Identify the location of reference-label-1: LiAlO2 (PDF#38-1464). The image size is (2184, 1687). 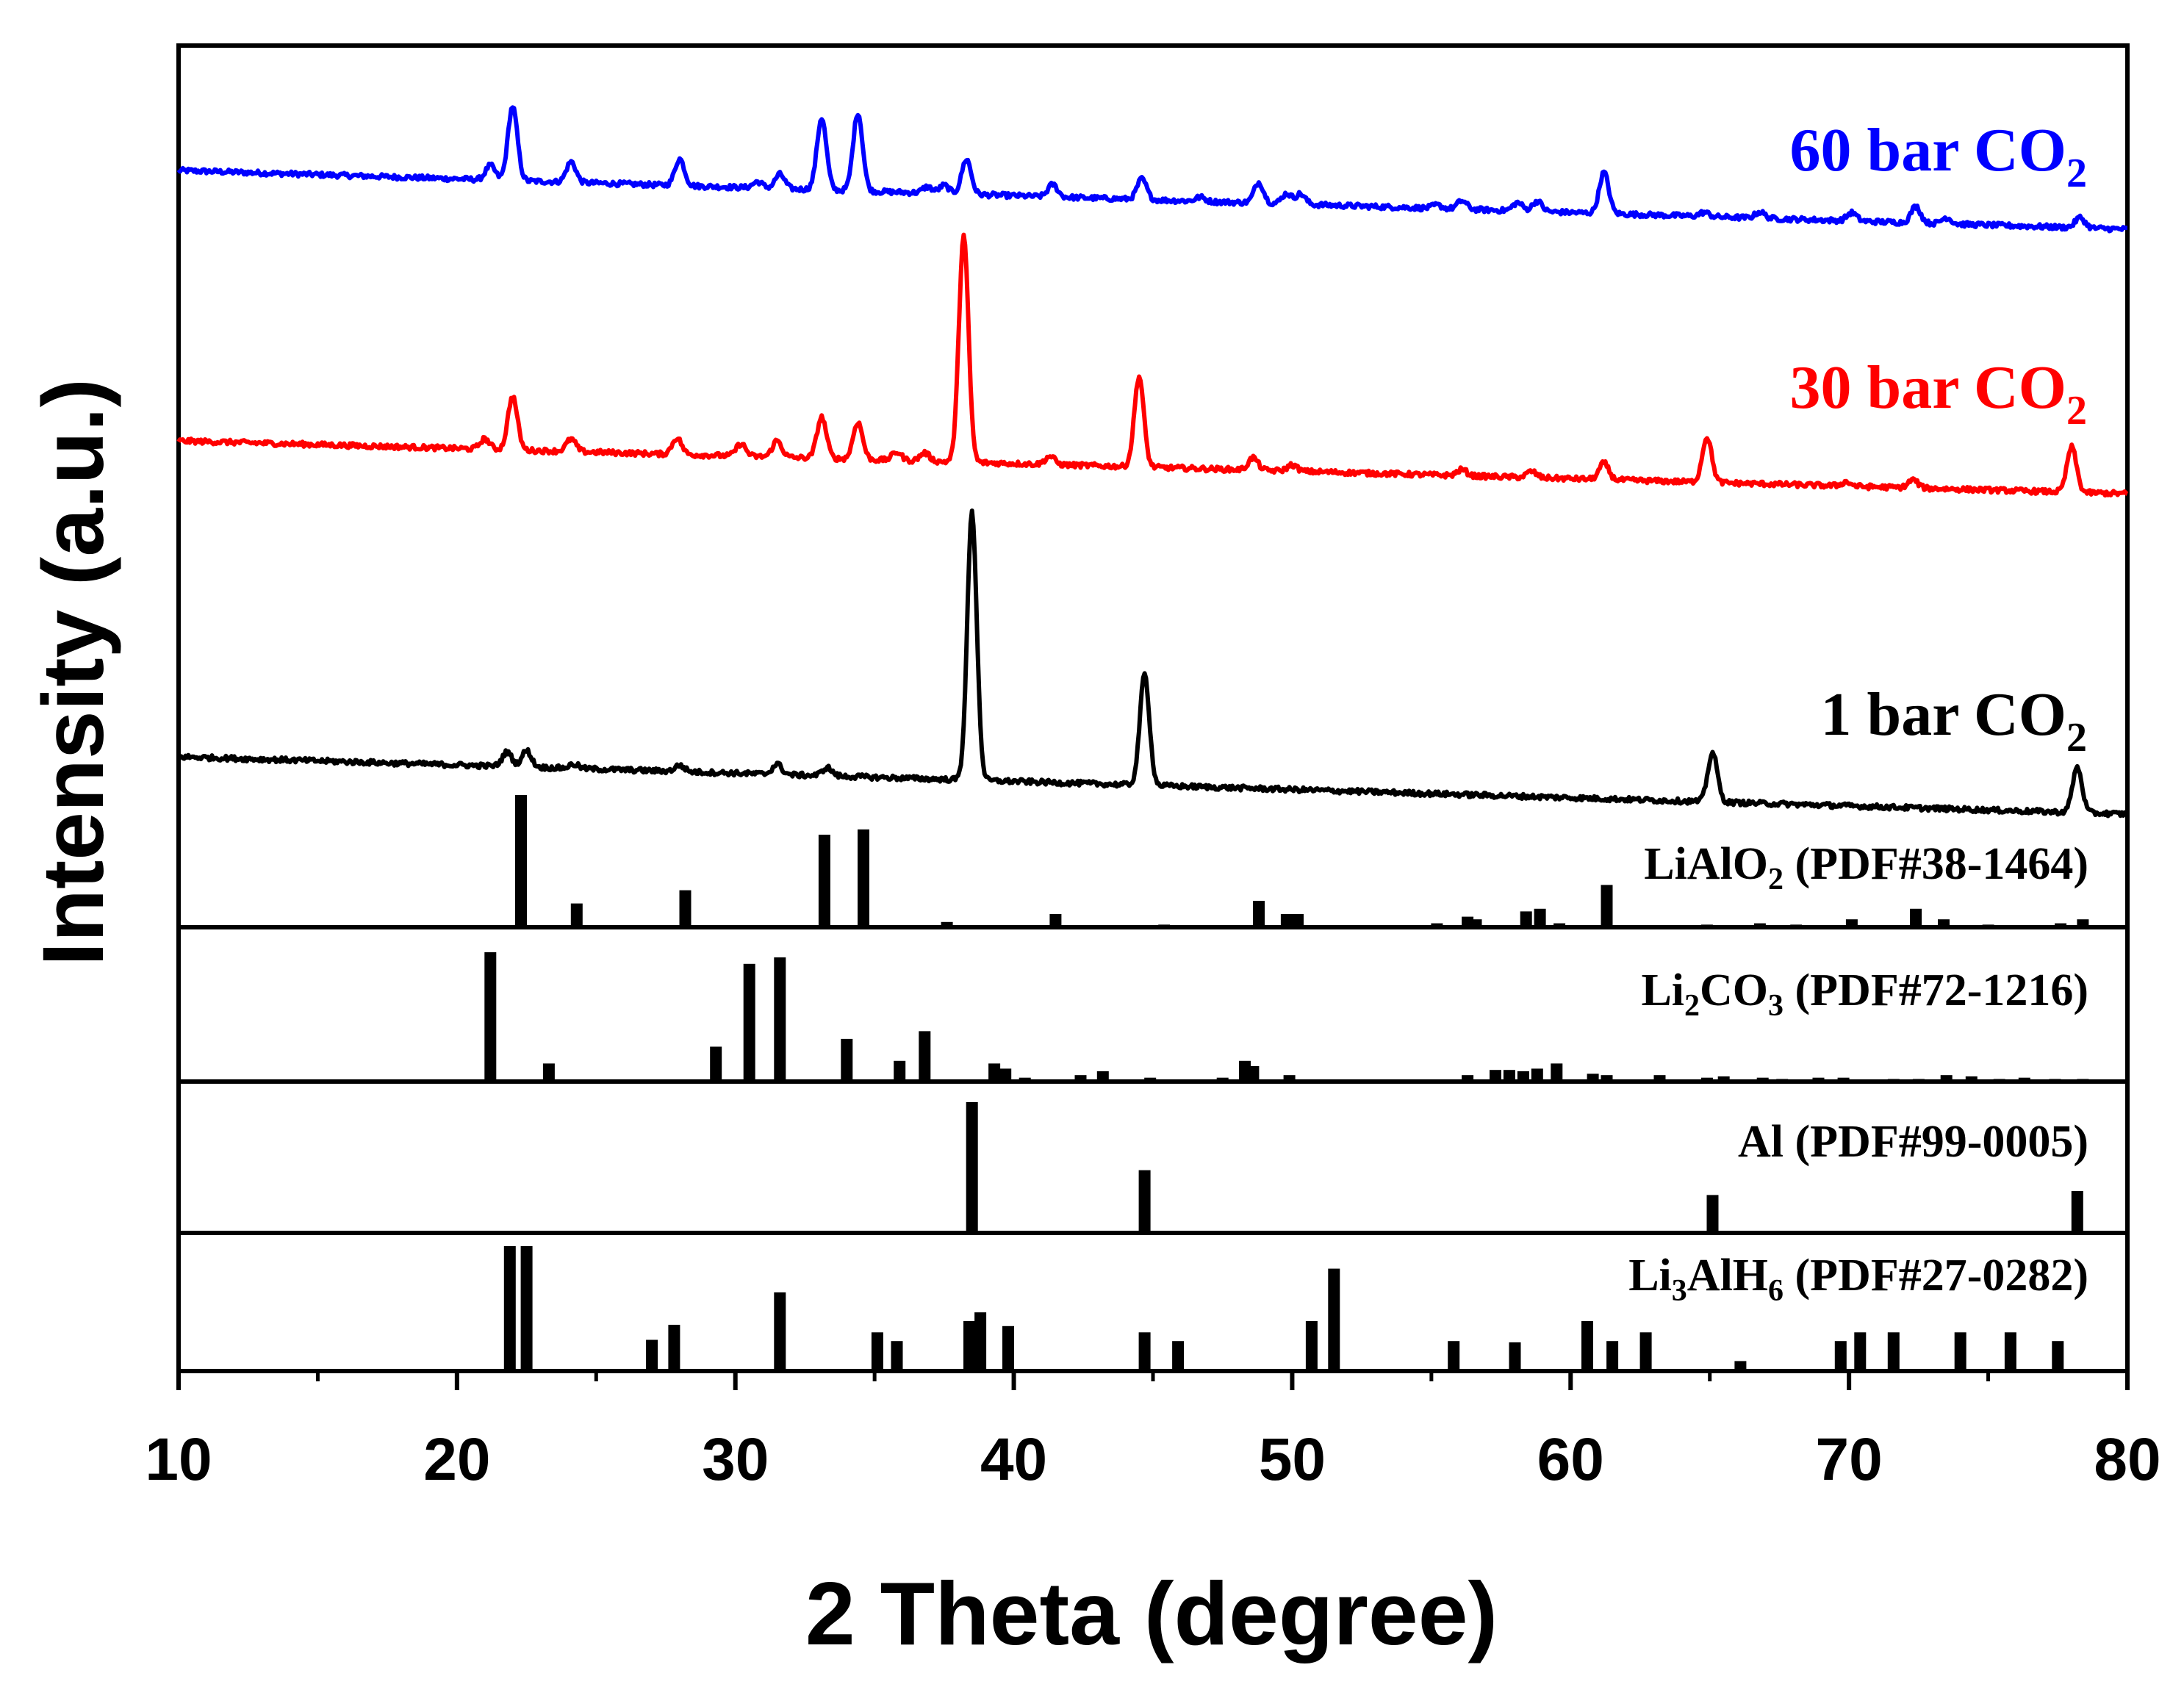
(1866, 868).